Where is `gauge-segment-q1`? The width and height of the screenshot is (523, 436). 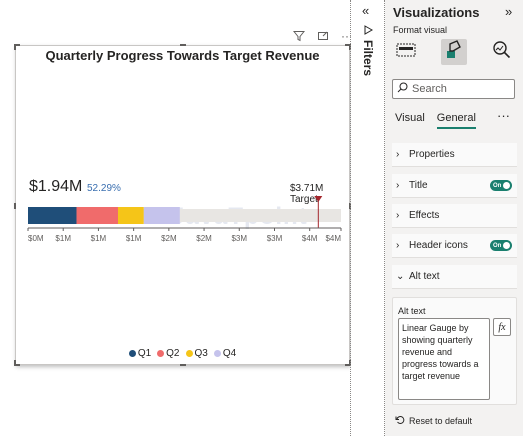 gauge-segment-q1 is located at coordinates (52, 215).